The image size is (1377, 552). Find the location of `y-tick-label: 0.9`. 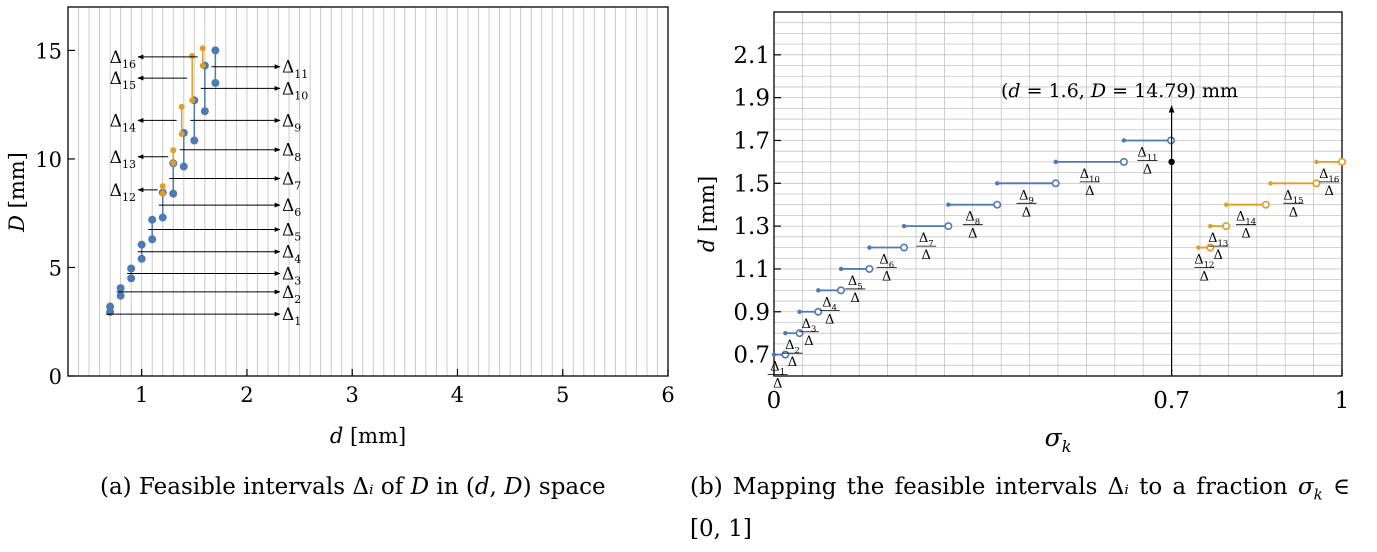

y-tick-label: 0.9 is located at coordinates (751, 313).